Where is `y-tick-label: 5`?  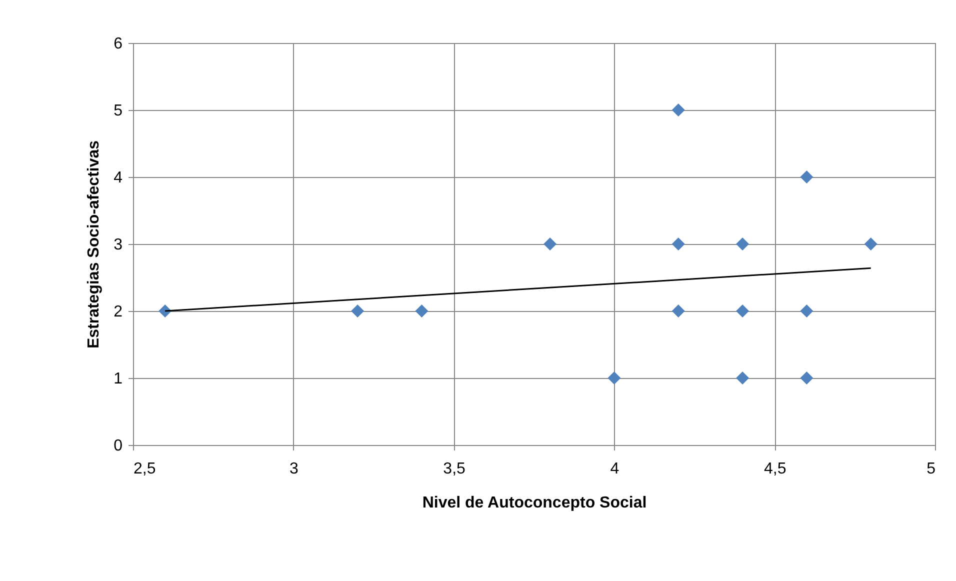
y-tick-label: 5 is located at coordinates (118, 111).